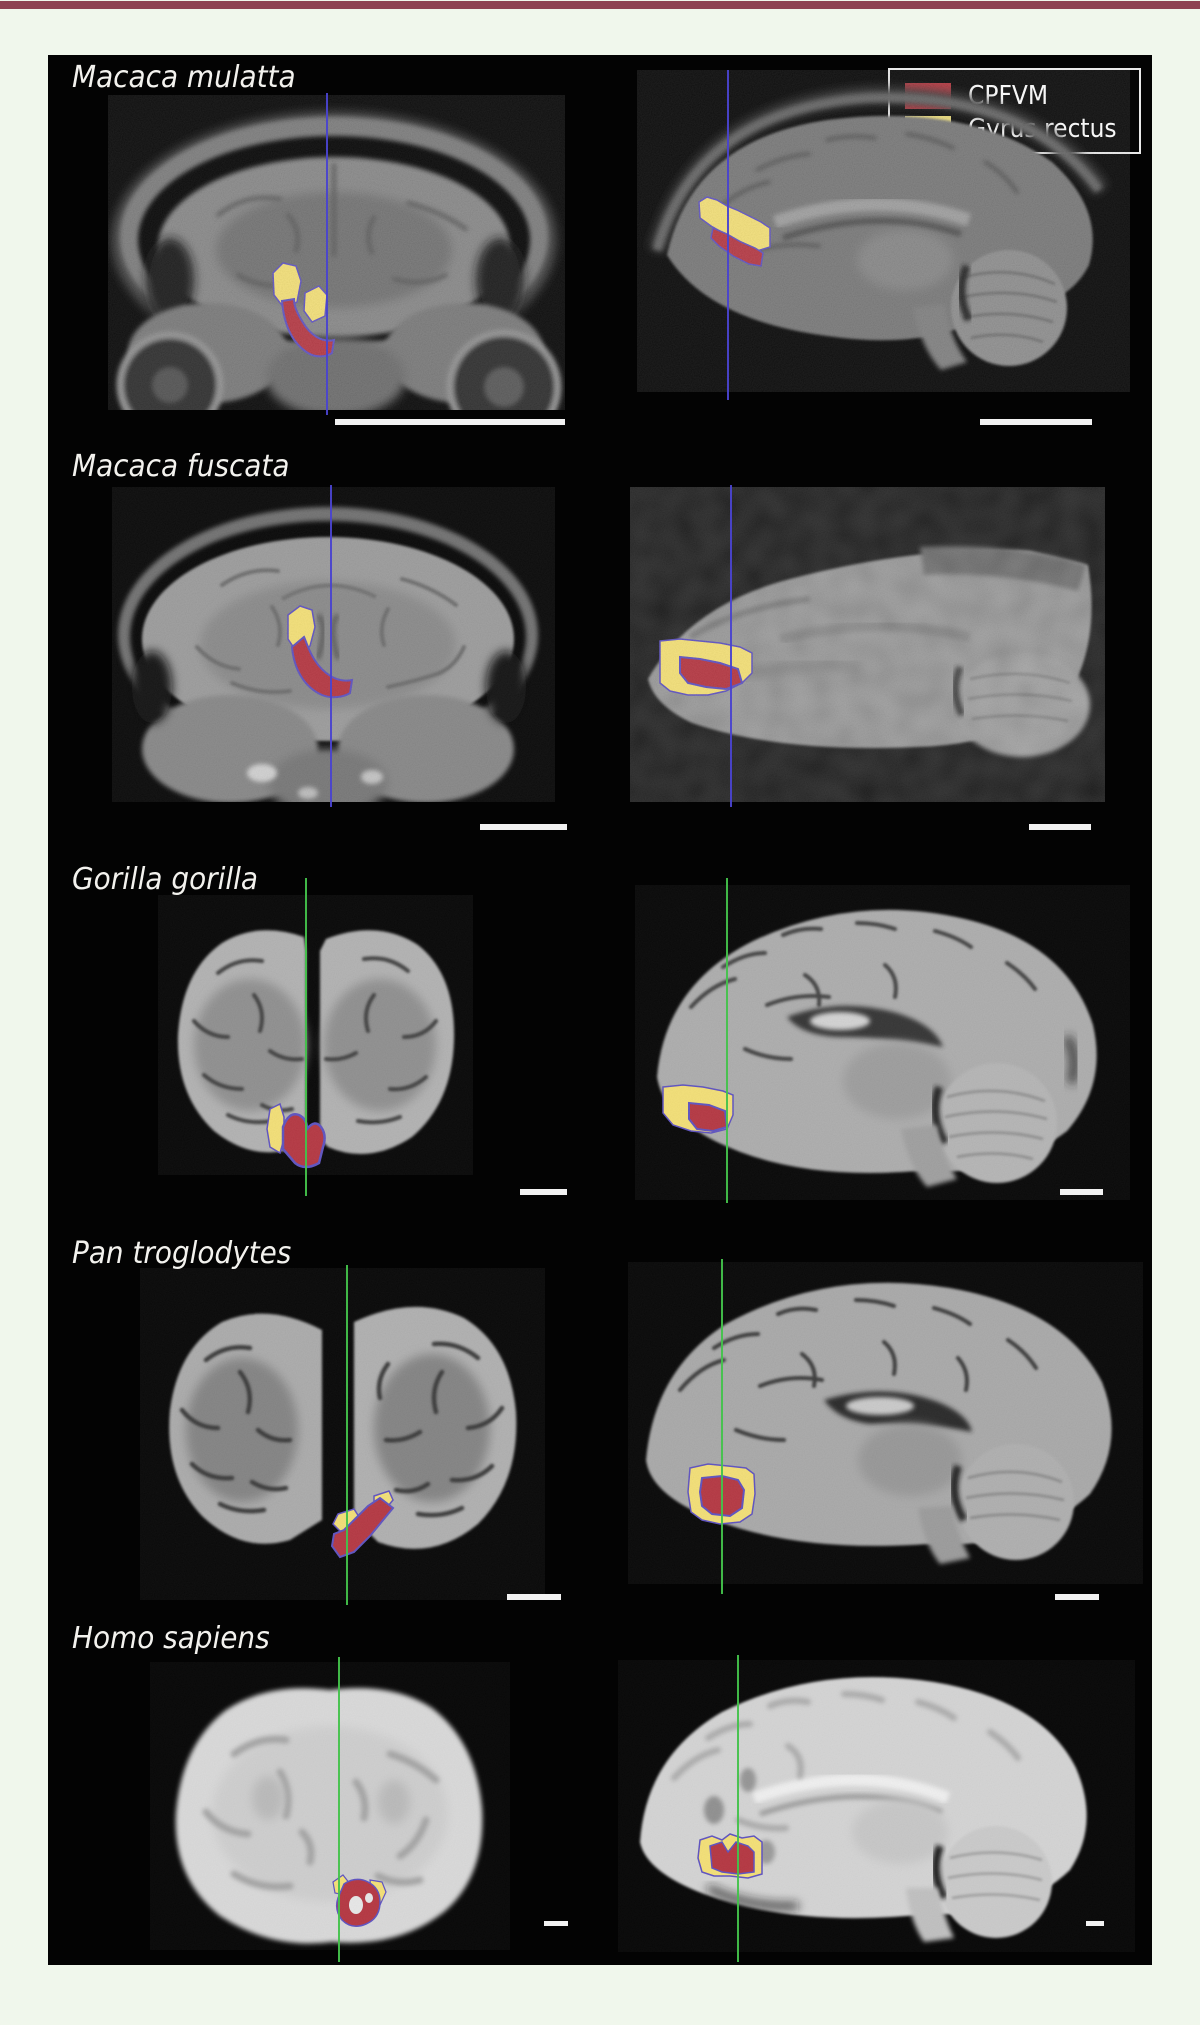 The width and height of the screenshot is (1200, 2025). Describe the element at coordinates (333, 644) in the screenshot. I see `mri-coronal-macaca-fuscata` at that location.